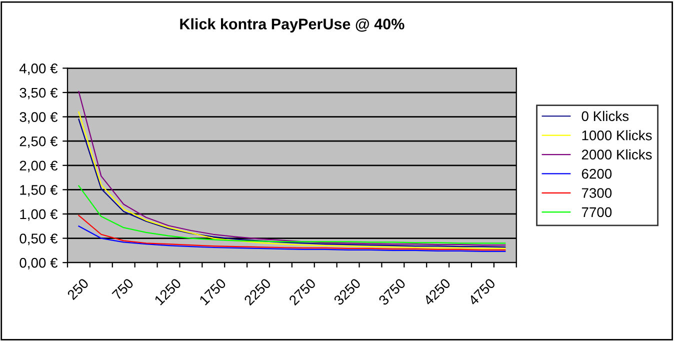 This screenshot has height=341, width=675. What do you see at coordinates (39, 142) in the screenshot?
I see `y-tick-label: 2,50 €` at bounding box center [39, 142].